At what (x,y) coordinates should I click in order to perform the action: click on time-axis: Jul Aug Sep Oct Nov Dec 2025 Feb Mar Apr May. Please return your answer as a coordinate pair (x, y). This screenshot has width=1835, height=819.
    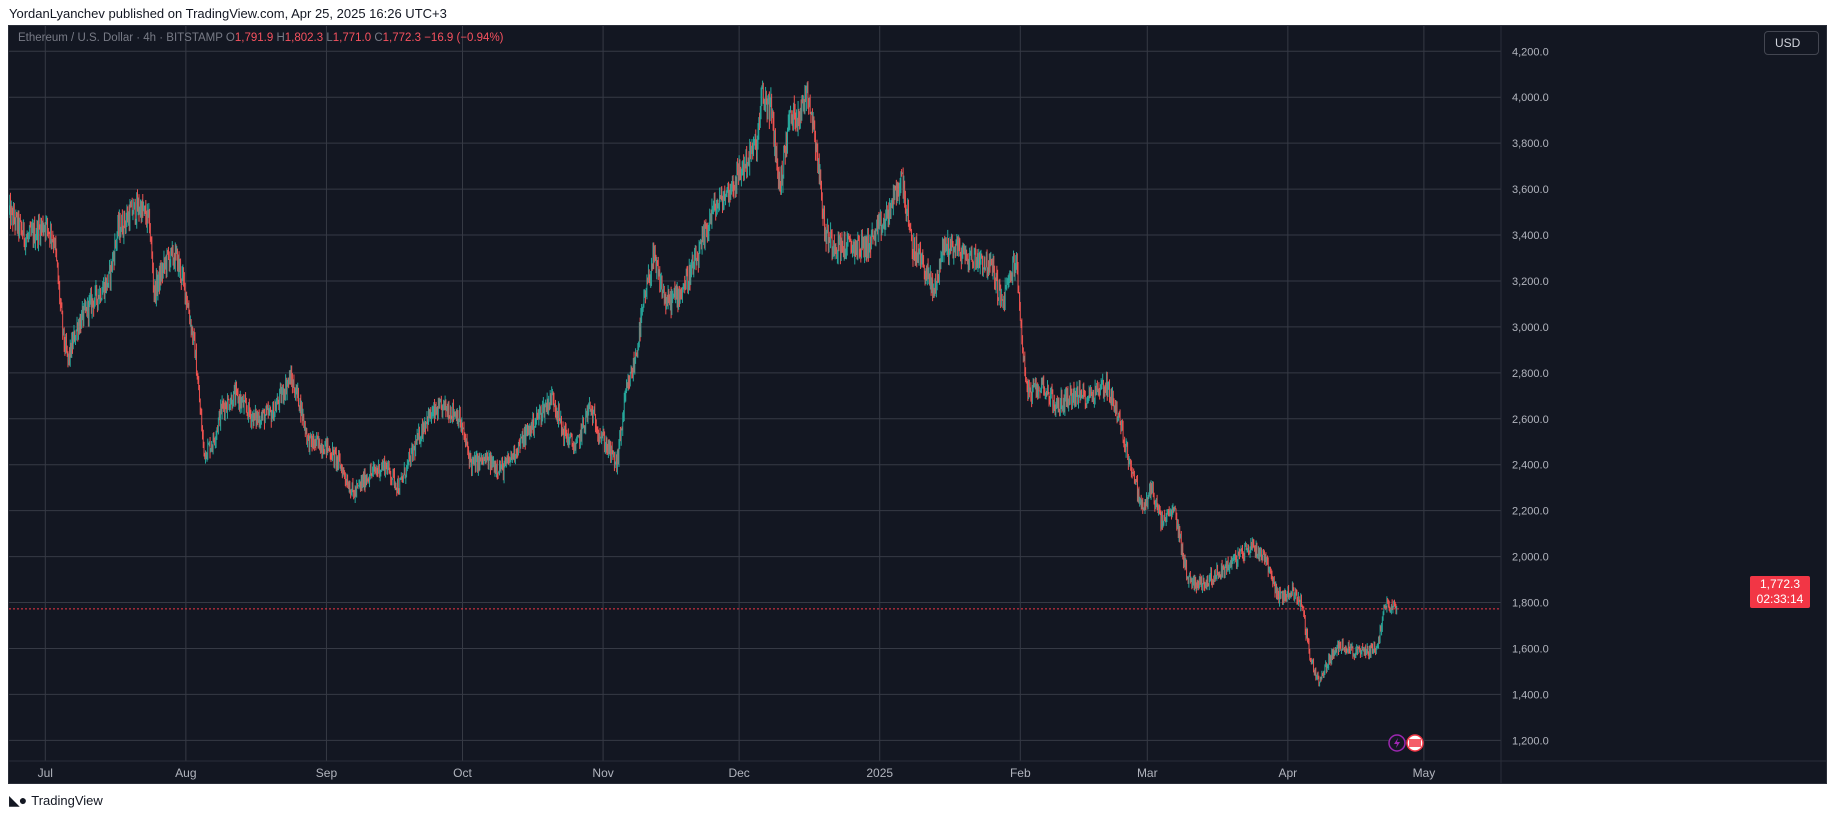
    Looking at the image, I should click on (737, 773).